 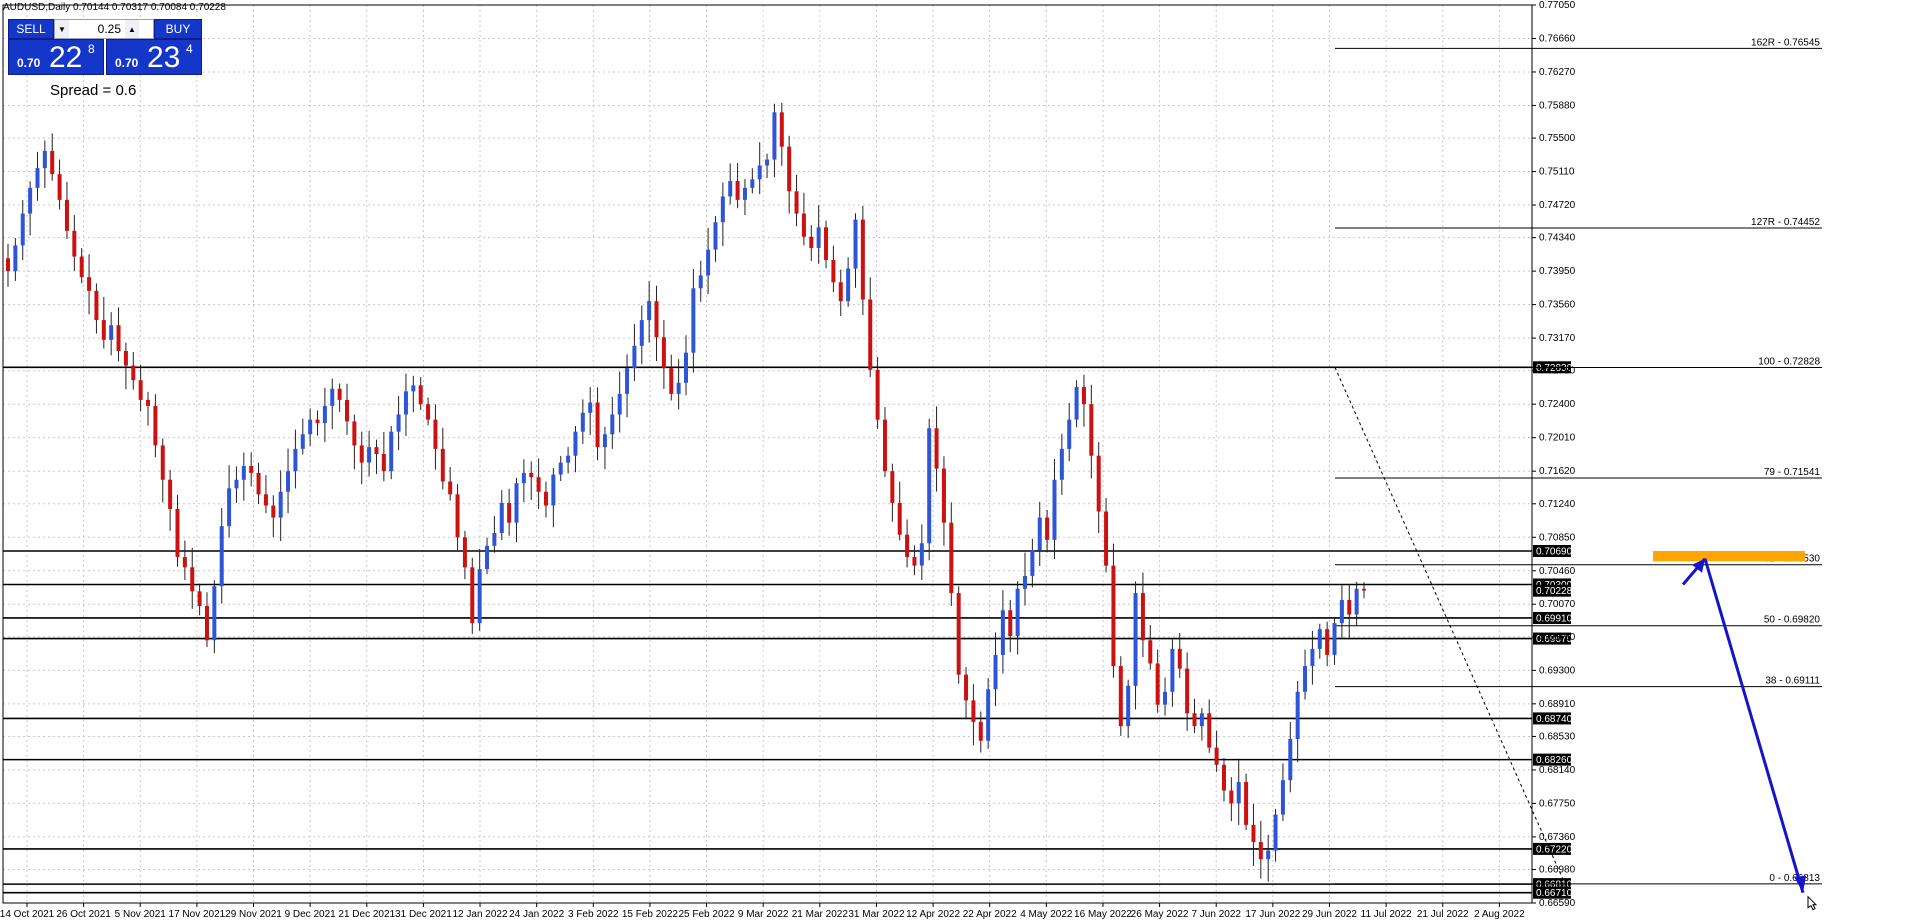 What do you see at coordinates (1785, 42) in the screenshot?
I see `fib-label: 162R - 0.76545` at bounding box center [1785, 42].